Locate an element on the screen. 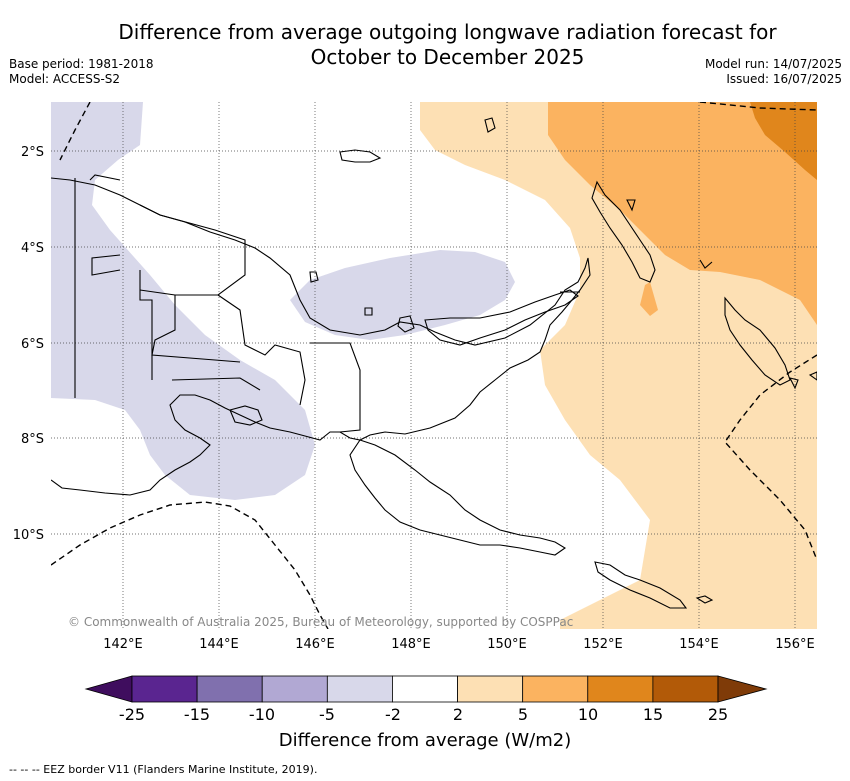 This screenshot has height=781, width=850. base-period: Base period: 1981-2018 is located at coordinates (81, 64).